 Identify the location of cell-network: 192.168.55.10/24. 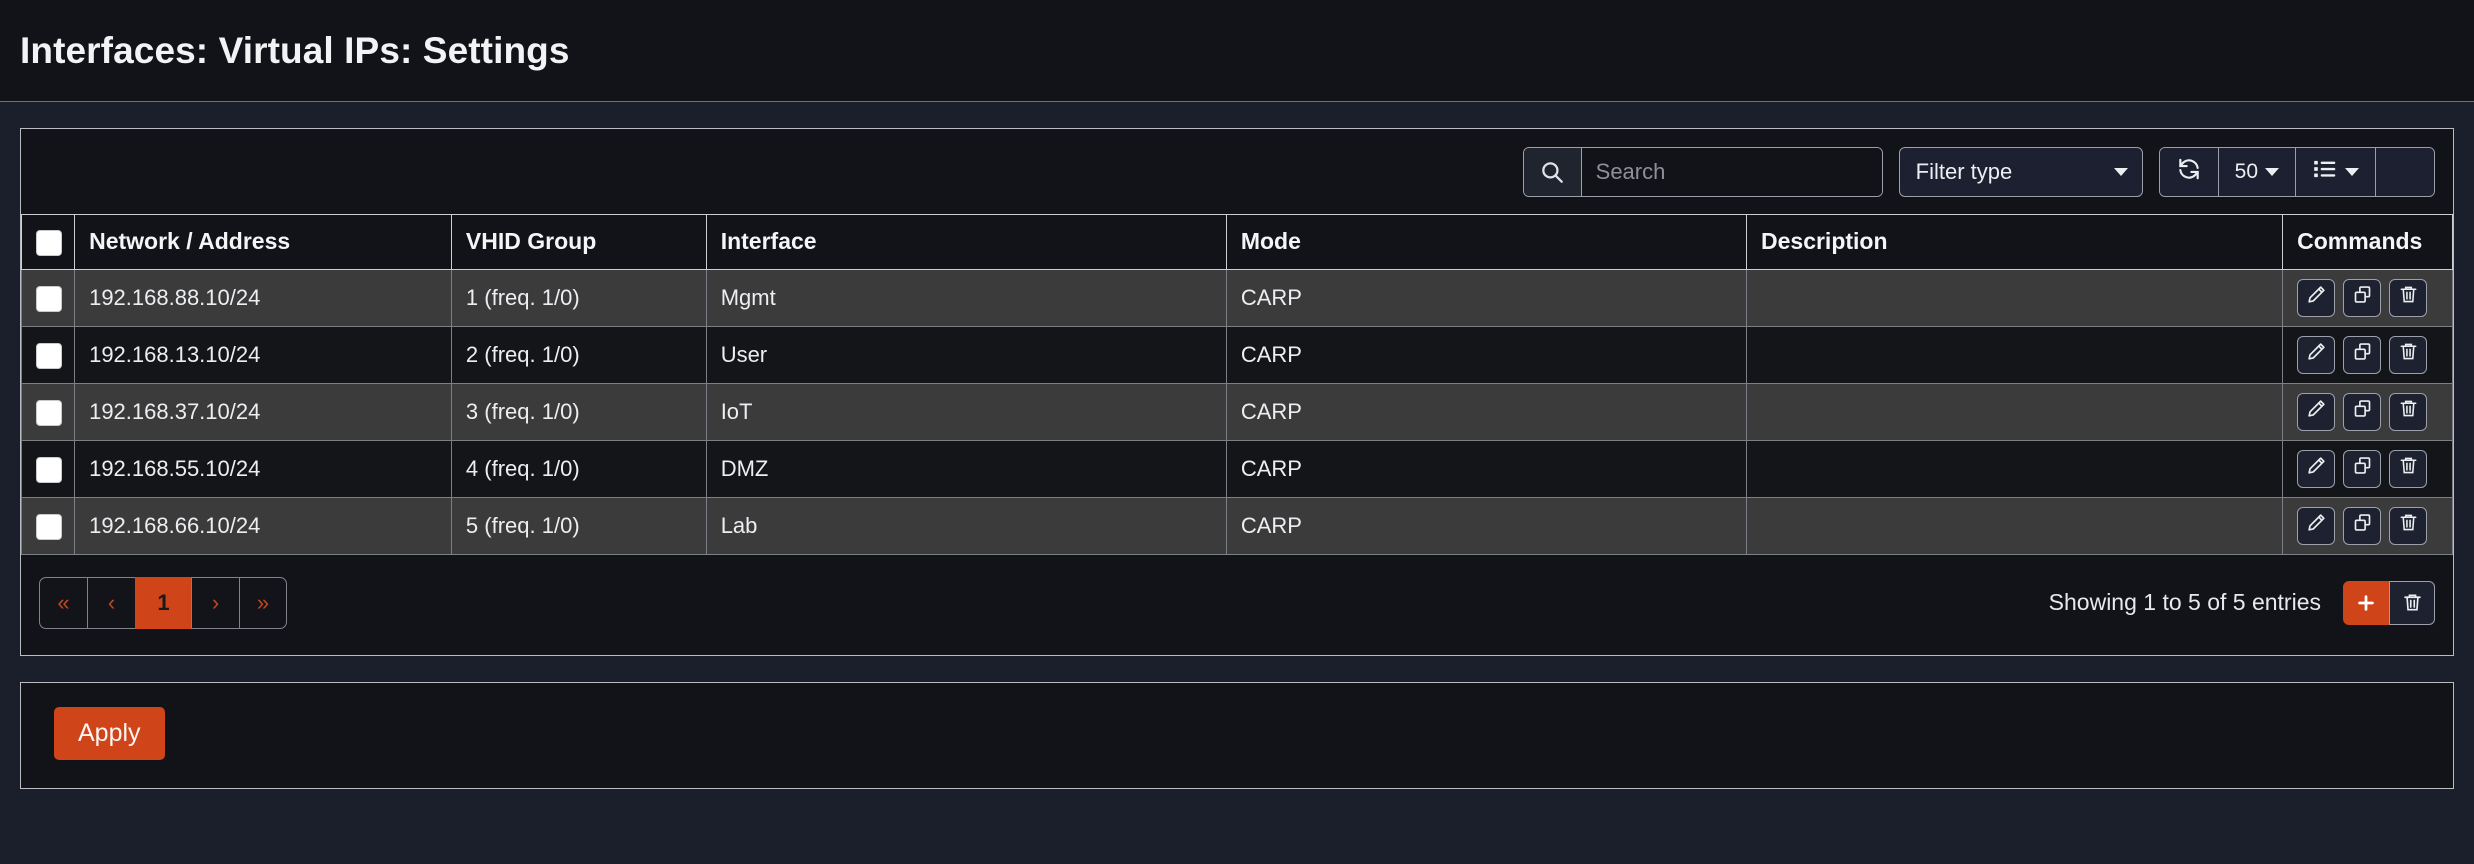
(263, 468).